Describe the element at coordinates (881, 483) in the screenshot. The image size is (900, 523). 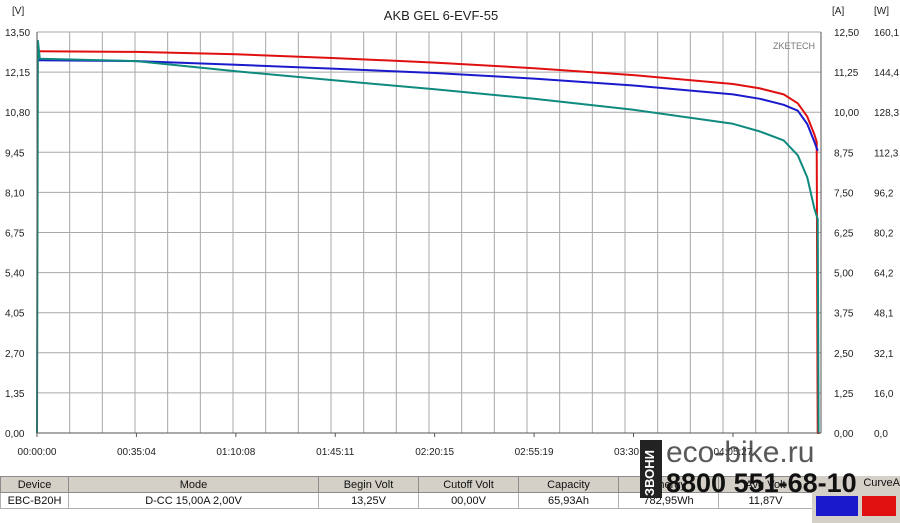
I see `curve-legend-label: CurveA` at that location.